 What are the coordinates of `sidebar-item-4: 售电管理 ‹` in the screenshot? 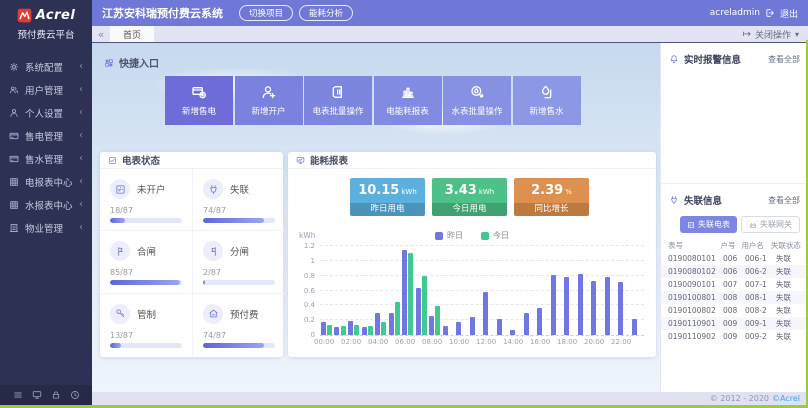 It's located at (46, 135).